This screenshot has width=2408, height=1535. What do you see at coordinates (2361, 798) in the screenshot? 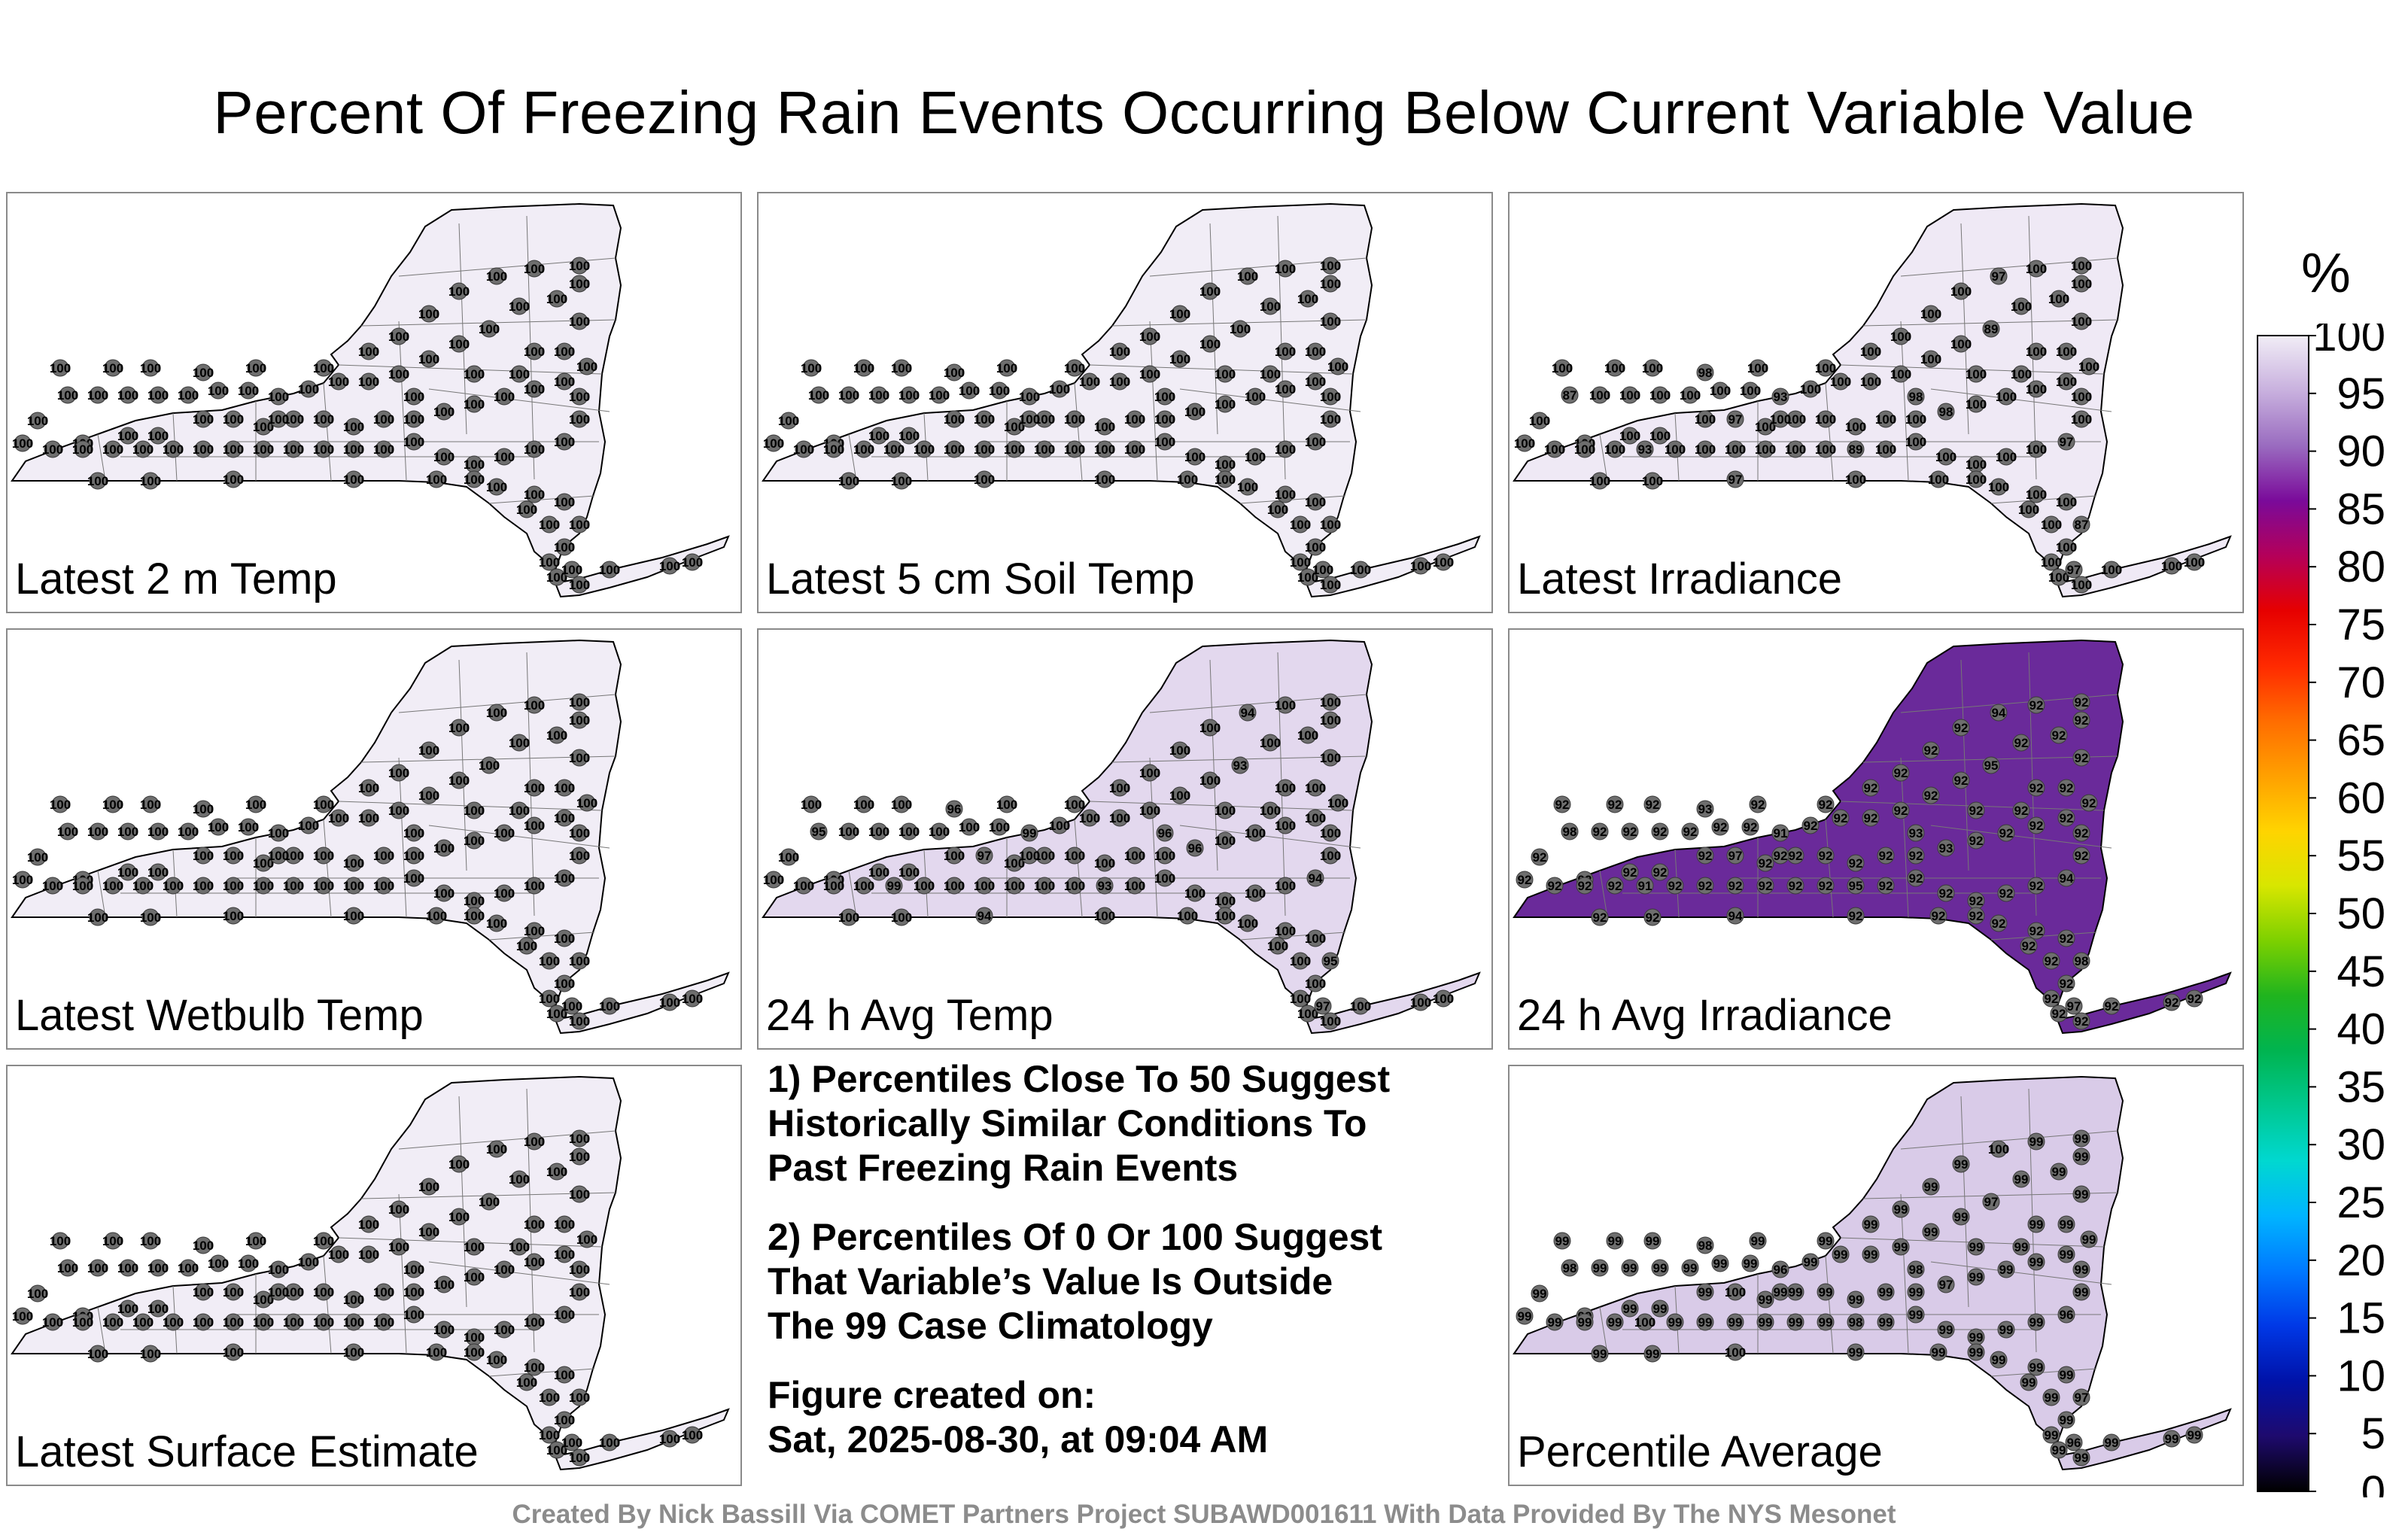
I see `colorbar-tick-label: 60` at bounding box center [2361, 798].